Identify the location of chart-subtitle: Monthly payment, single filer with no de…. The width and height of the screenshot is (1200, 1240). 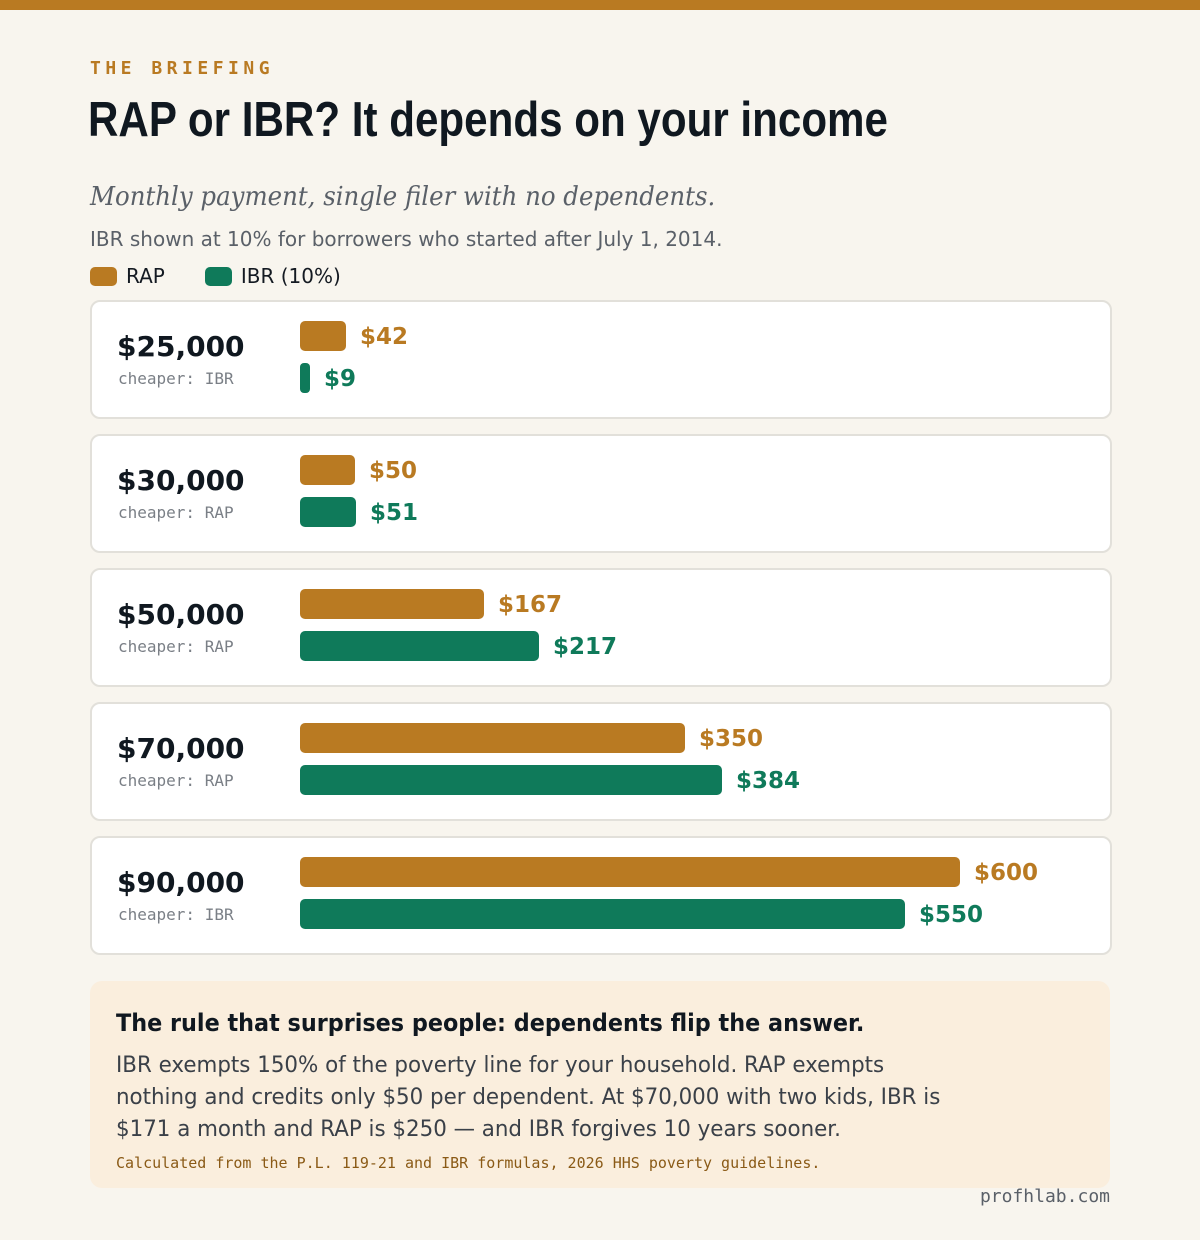
(403, 197).